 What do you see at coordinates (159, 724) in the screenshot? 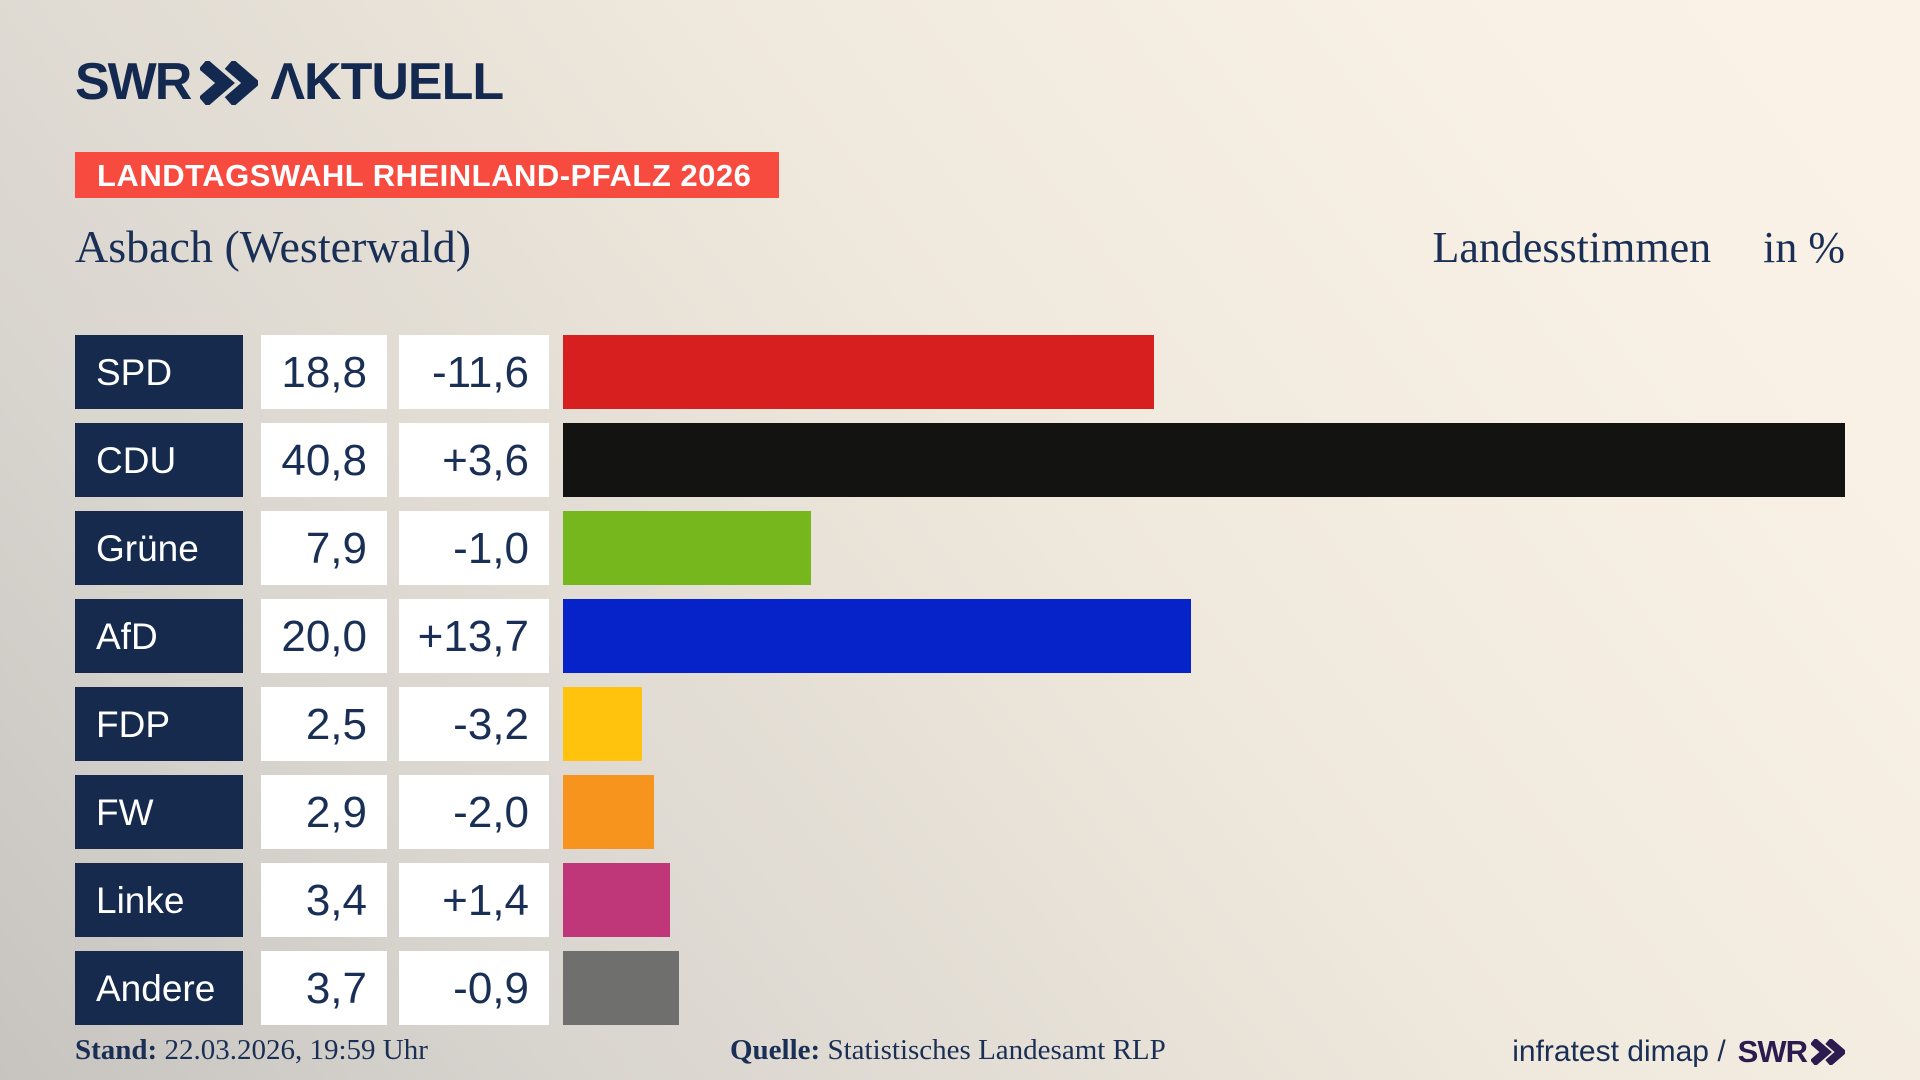
I see `party-label: FDP` at bounding box center [159, 724].